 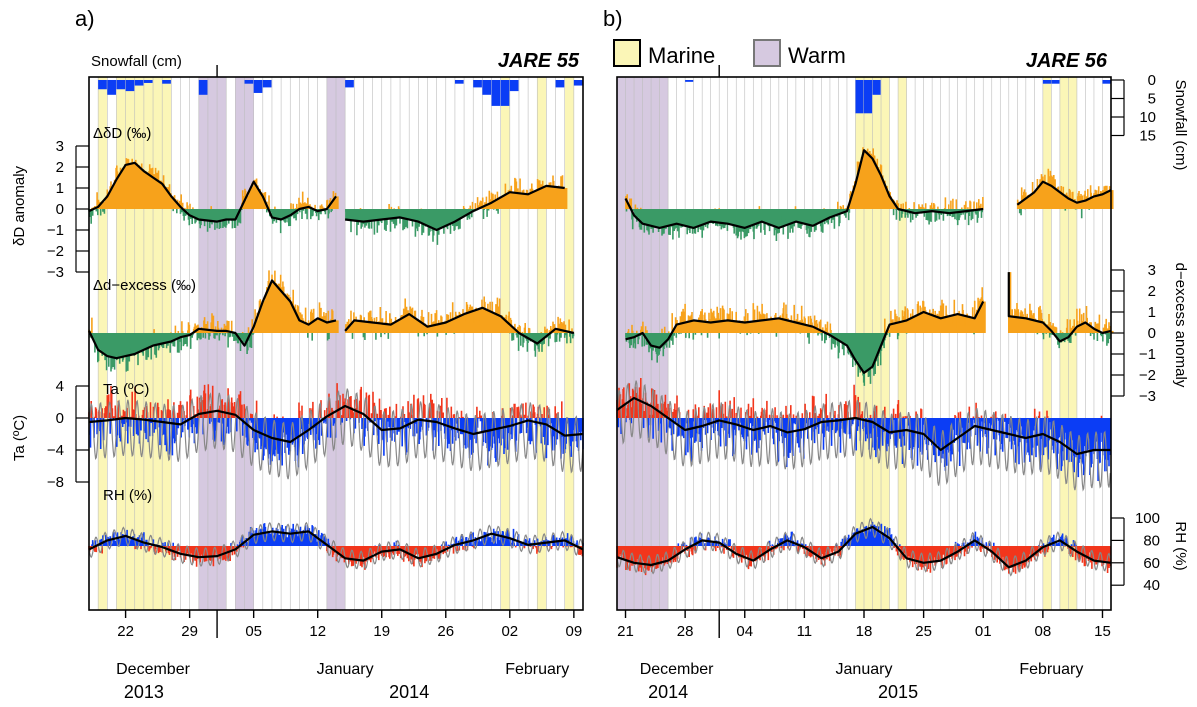 What do you see at coordinates (55, 251) in the screenshot?
I see `dD-tick-label: −2` at bounding box center [55, 251].